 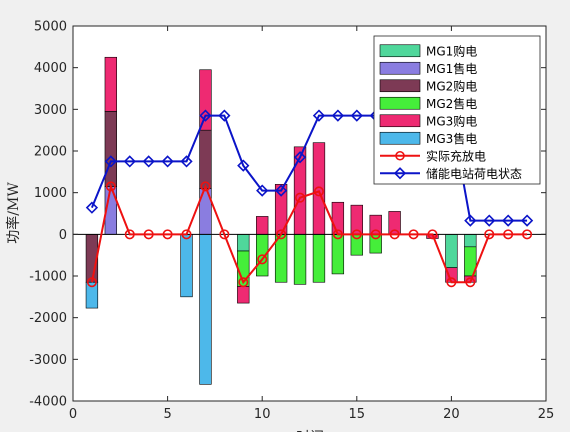 What do you see at coordinates (50, 110) in the screenshot?
I see `y-tick-label: 3000` at bounding box center [50, 110].